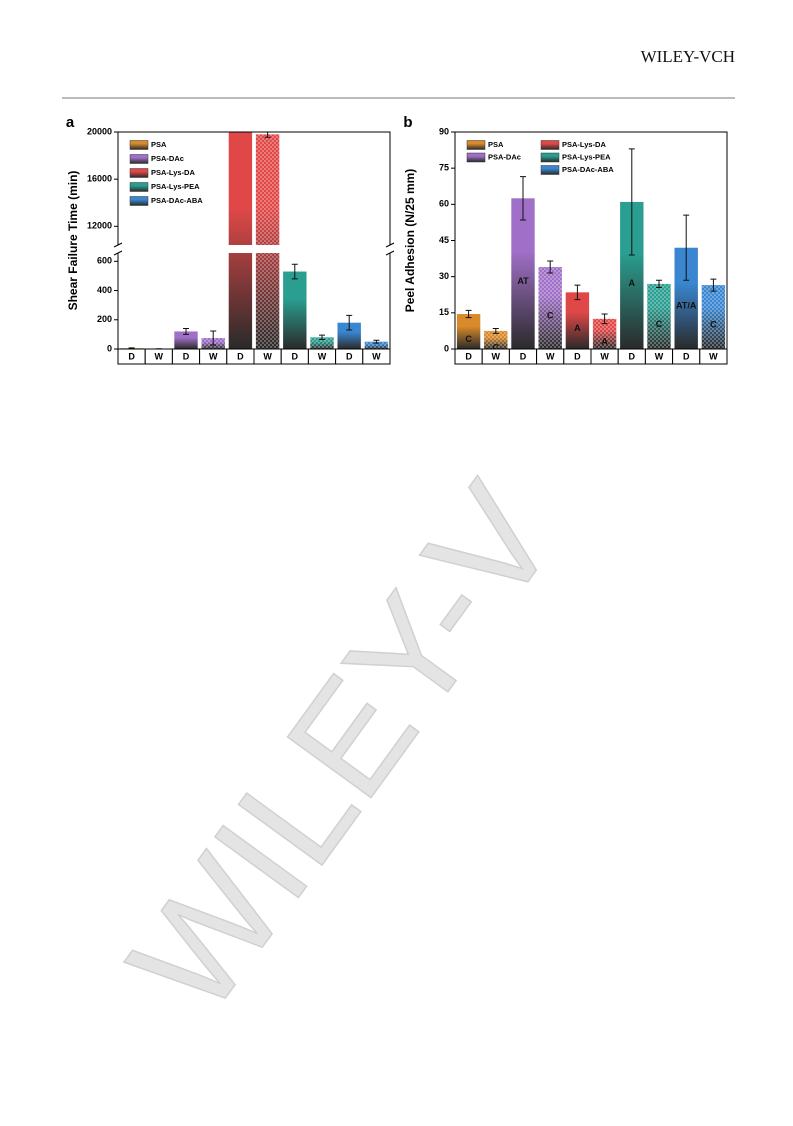  What do you see at coordinates (523, 281) in the screenshot?
I see `bar-label: AT` at bounding box center [523, 281].